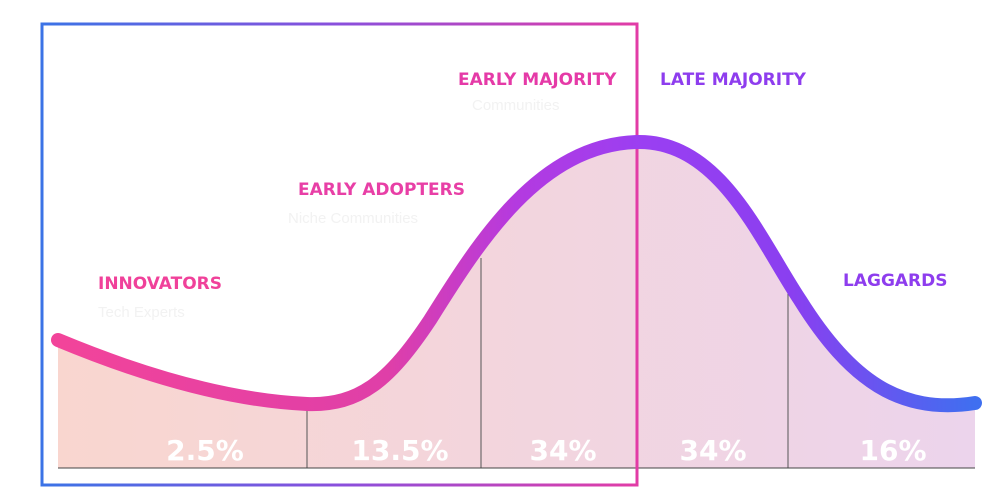 The width and height of the screenshot is (1000, 498). What do you see at coordinates (353, 218) in the screenshot?
I see `subtitle-early-adopters: Niche Communities` at bounding box center [353, 218].